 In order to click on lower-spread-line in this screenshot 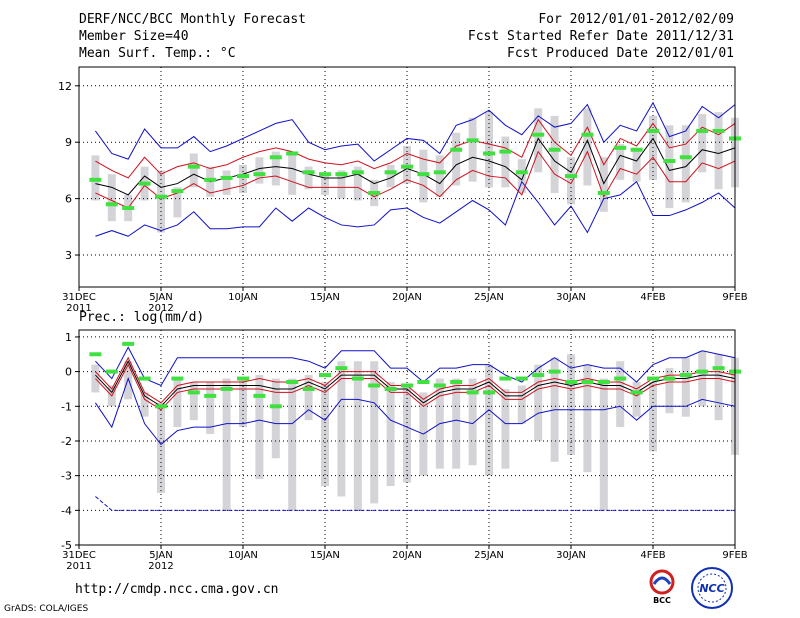, I will do `click(415, 387)`.